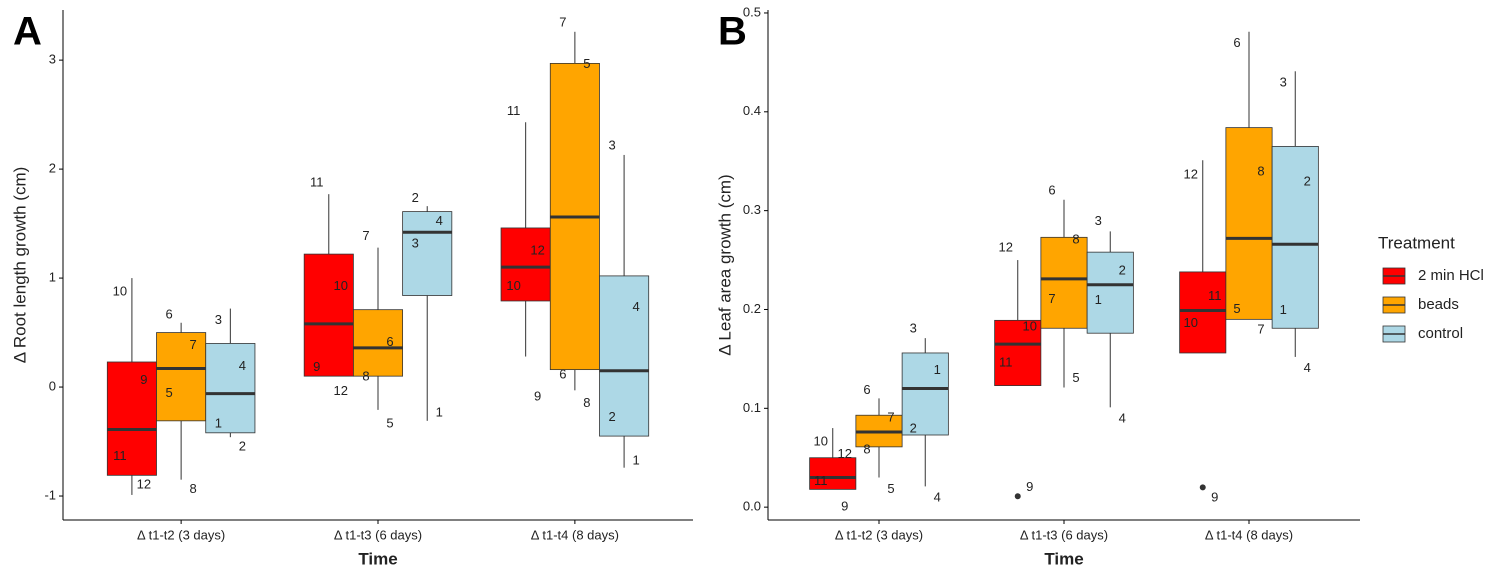 The height and width of the screenshot is (573, 1500). What do you see at coordinates (1451, 275) in the screenshot?
I see `legend-label: 2 min HCl` at bounding box center [1451, 275].